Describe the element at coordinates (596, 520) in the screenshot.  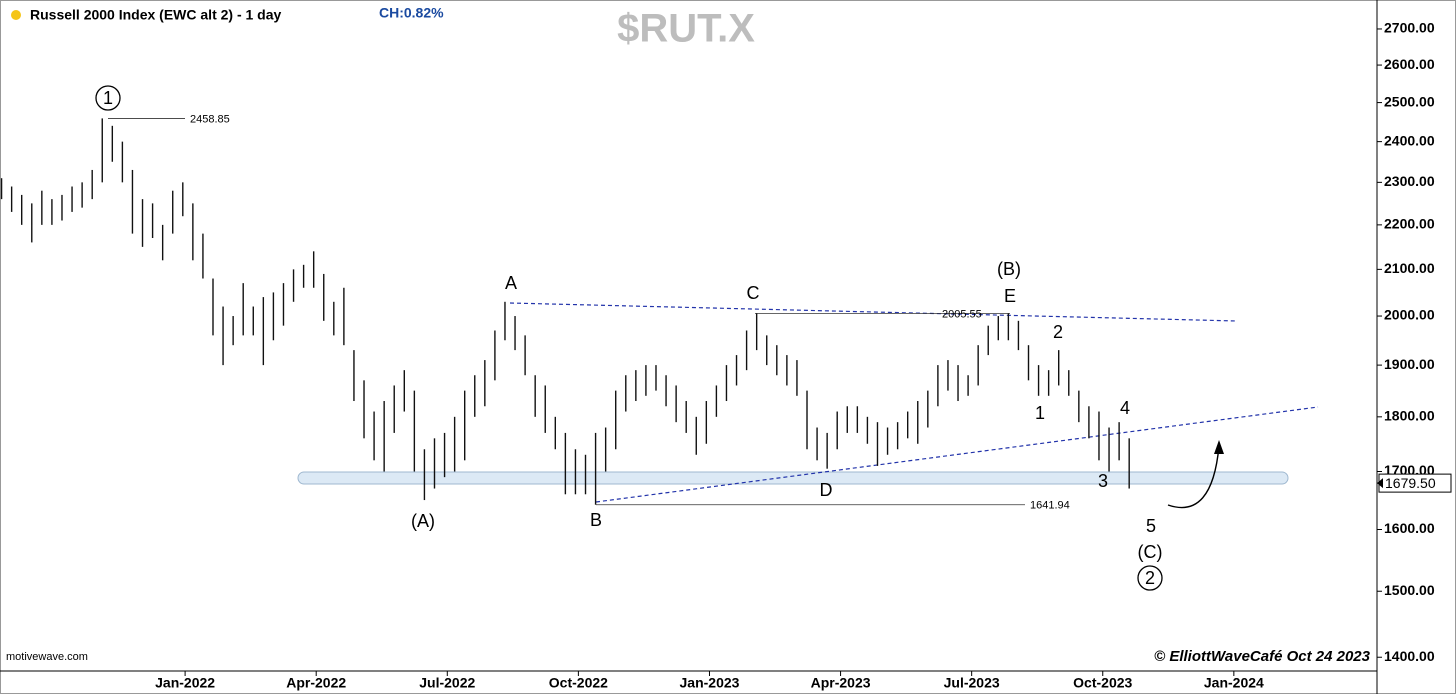
I see `wave-label: B` at that location.